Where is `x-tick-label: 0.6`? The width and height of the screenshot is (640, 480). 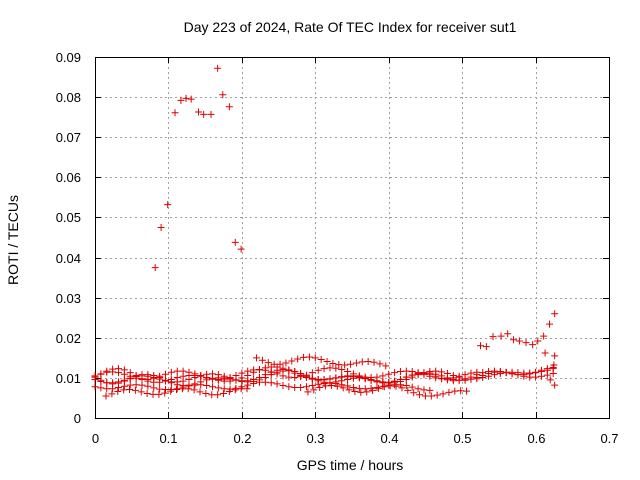
x-tick-label: 0.6 is located at coordinates (536, 438).